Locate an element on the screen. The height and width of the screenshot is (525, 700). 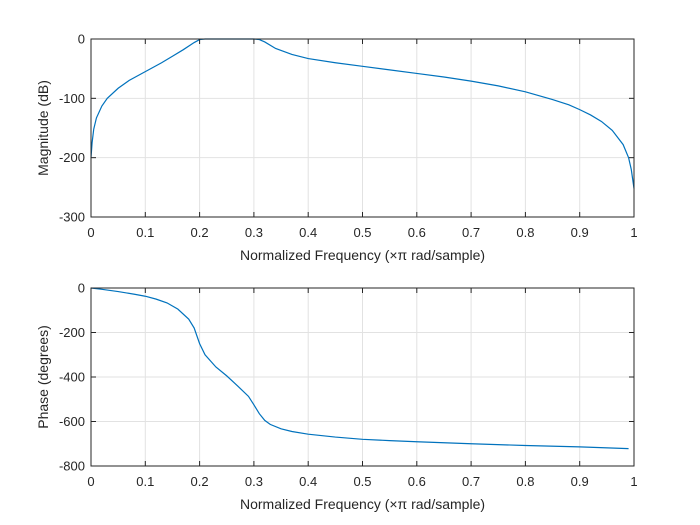
phase-x-tick-label: 0 is located at coordinates (90, 481).